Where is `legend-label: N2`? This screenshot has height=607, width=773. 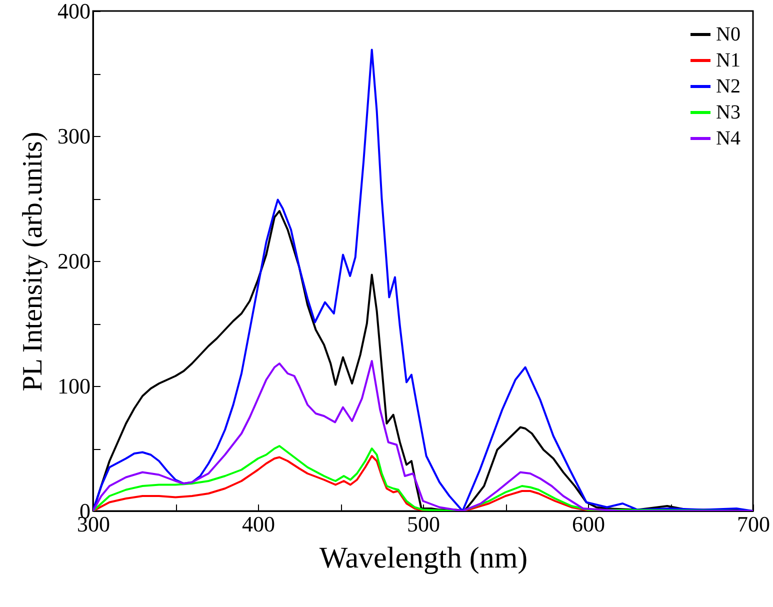 legend-label: N2 is located at coordinates (728, 87).